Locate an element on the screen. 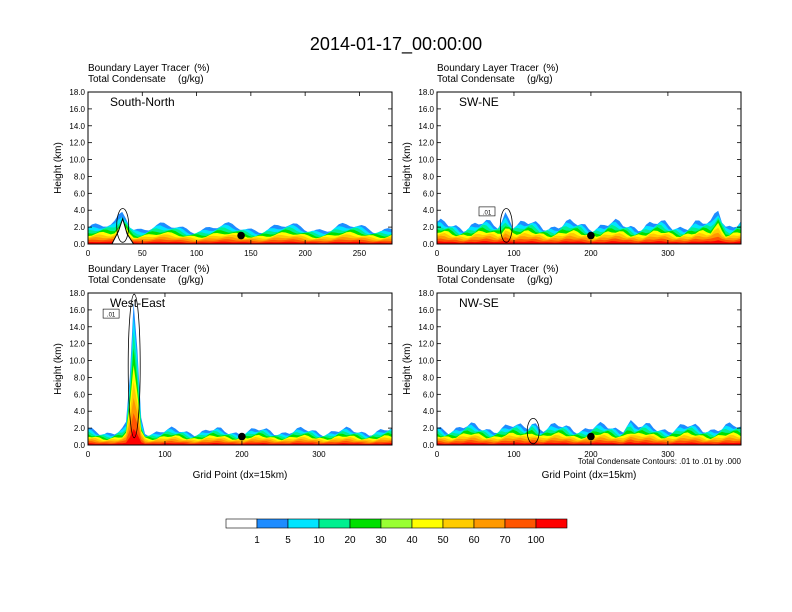 The width and height of the screenshot is (792, 612). colorbar-label: 20 is located at coordinates (350, 540).